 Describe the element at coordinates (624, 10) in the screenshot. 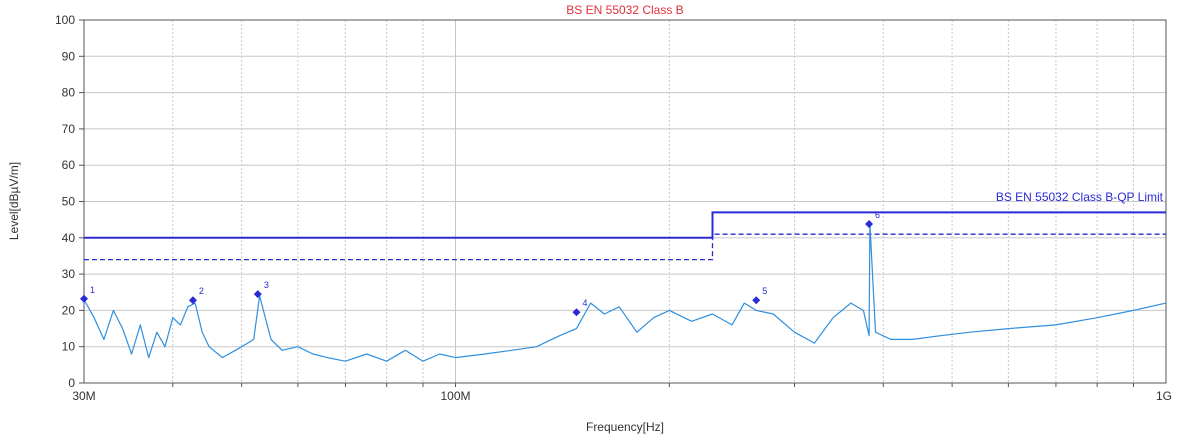

I see `chart-title: BS EN 55032 Class B` at that location.